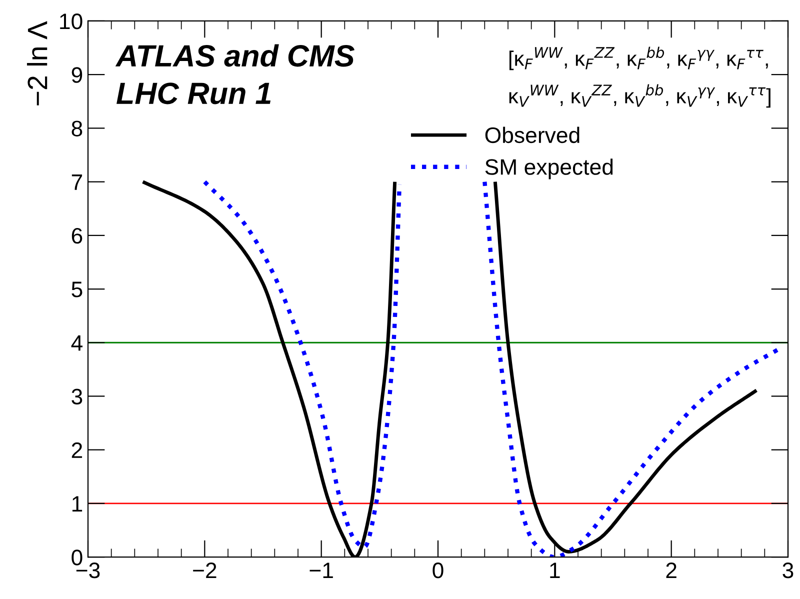 This screenshot has width=800, height=599. I want to click on y-tick-label: 8, so click(77, 128).